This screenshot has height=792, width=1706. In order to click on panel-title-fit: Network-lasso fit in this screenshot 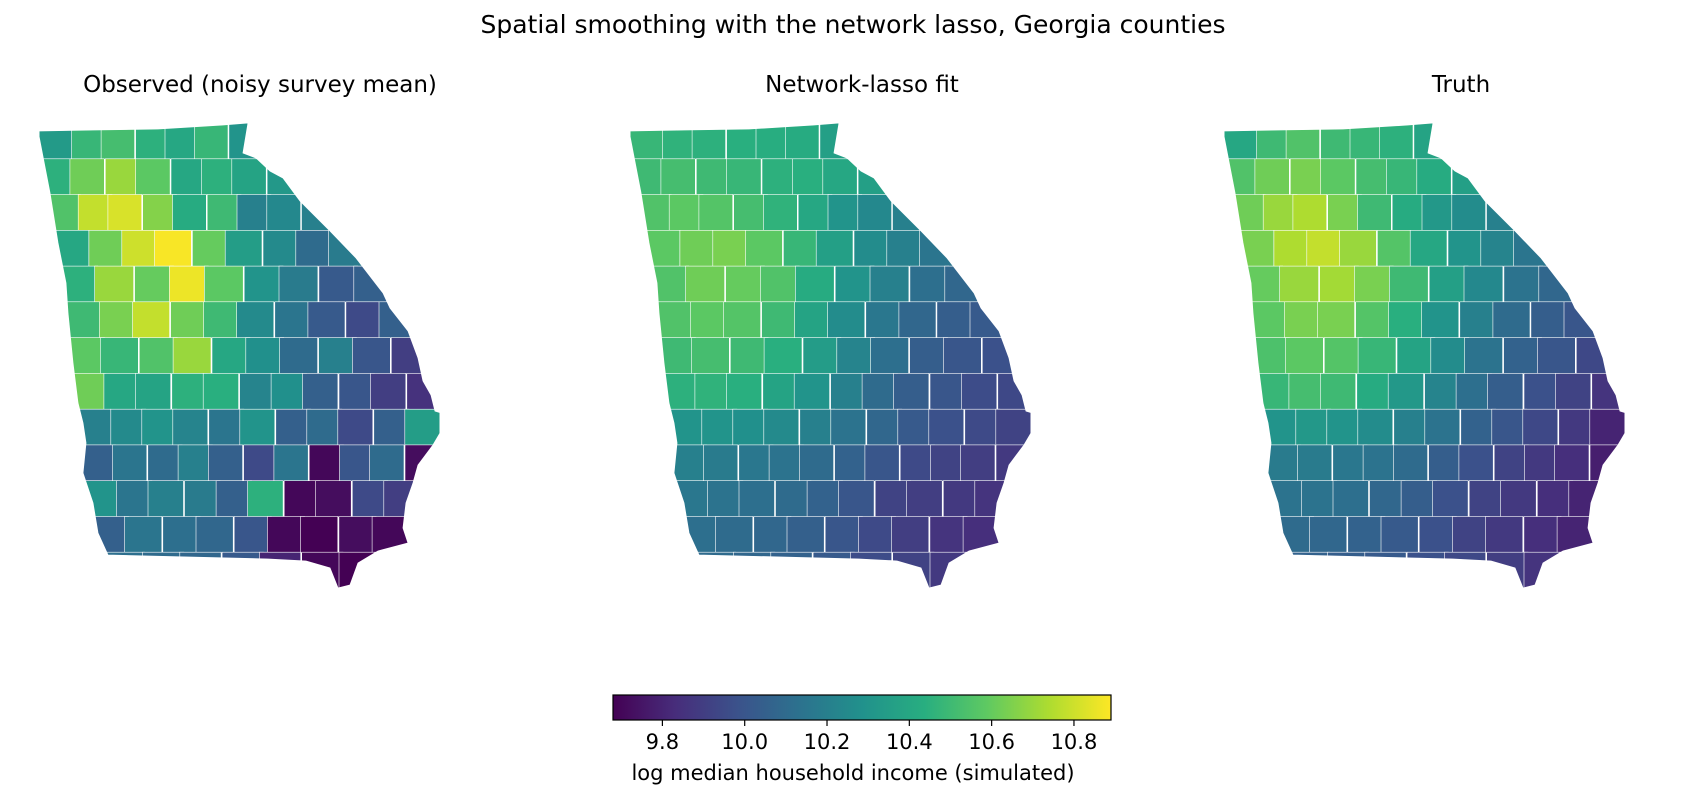, I will do `click(862, 85)`.